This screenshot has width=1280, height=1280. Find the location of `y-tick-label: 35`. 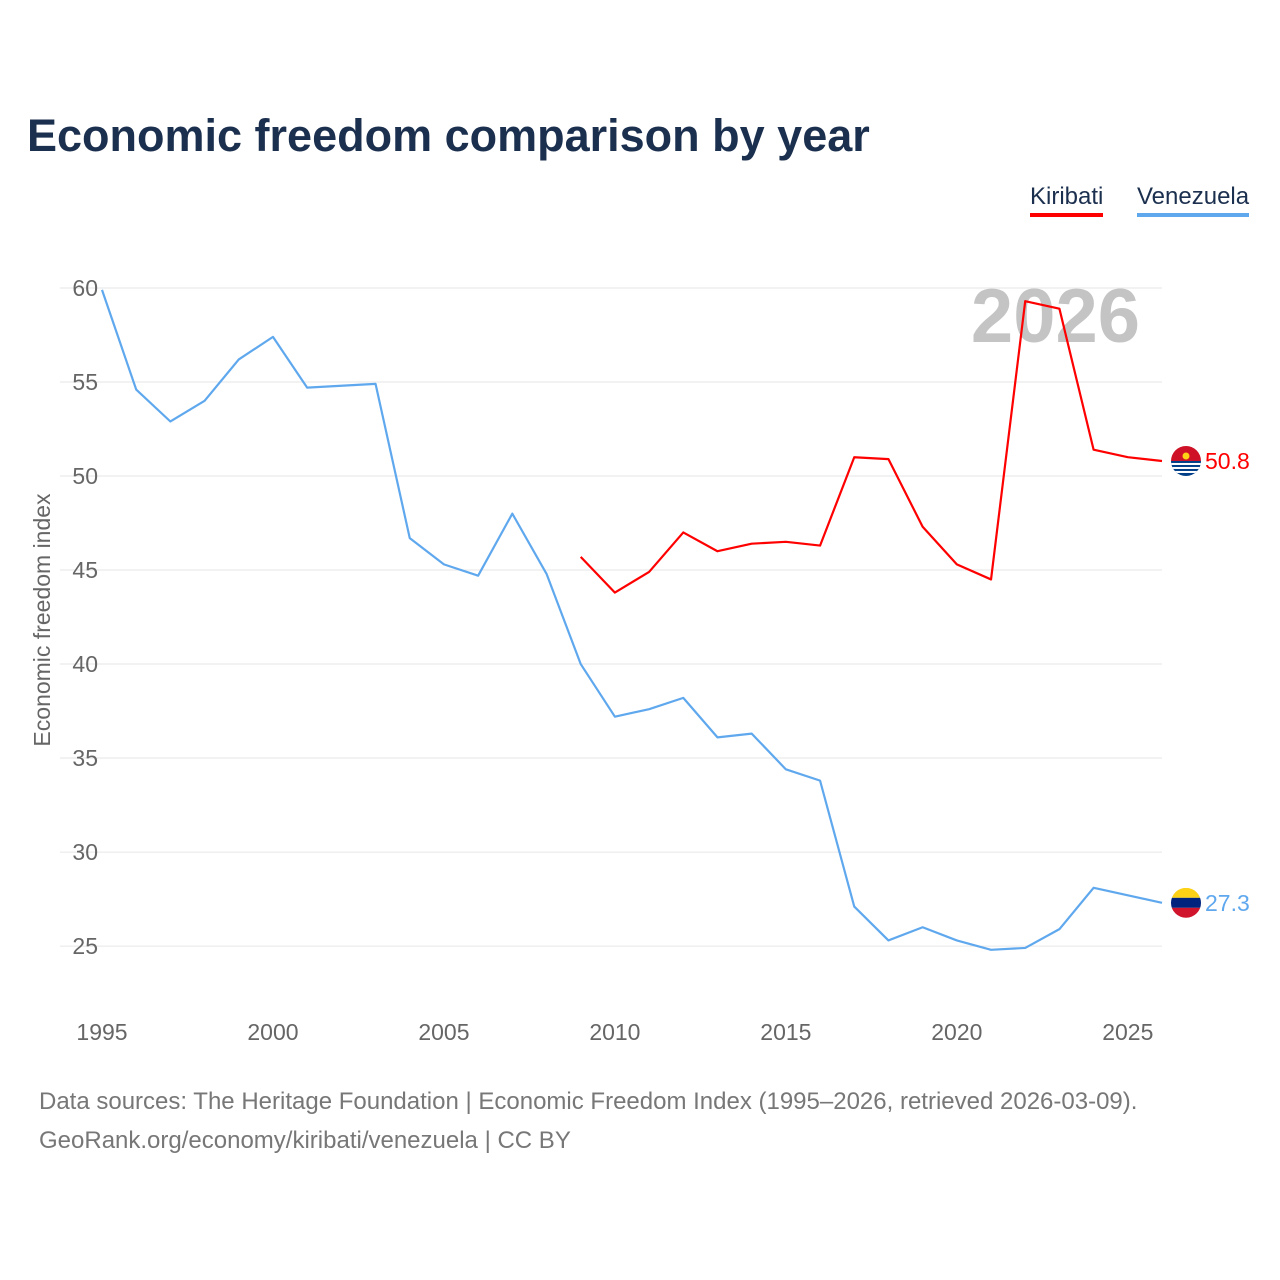

y-tick-label: 35 is located at coordinates (85, 758).